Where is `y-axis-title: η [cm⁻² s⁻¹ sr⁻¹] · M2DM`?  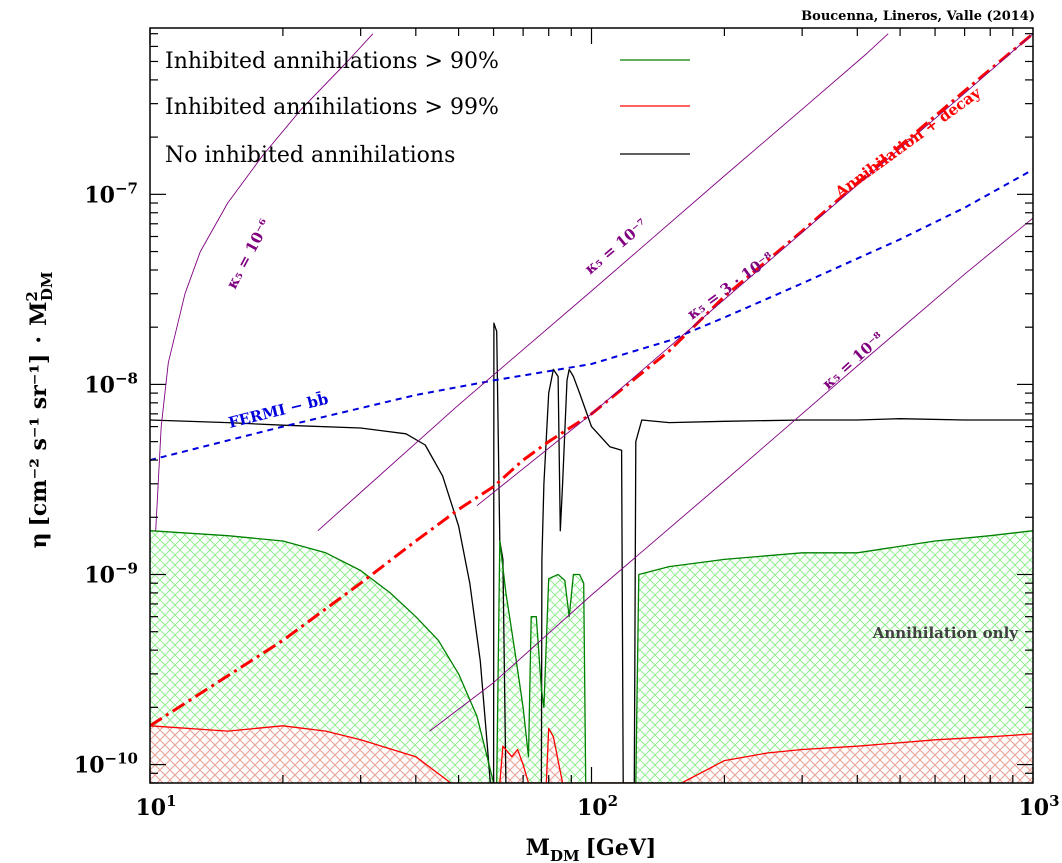
y-axis-title: η [cm⁻² s⁻¹ sr⁻¹] · M2DM is located at coordinates (39, 409).